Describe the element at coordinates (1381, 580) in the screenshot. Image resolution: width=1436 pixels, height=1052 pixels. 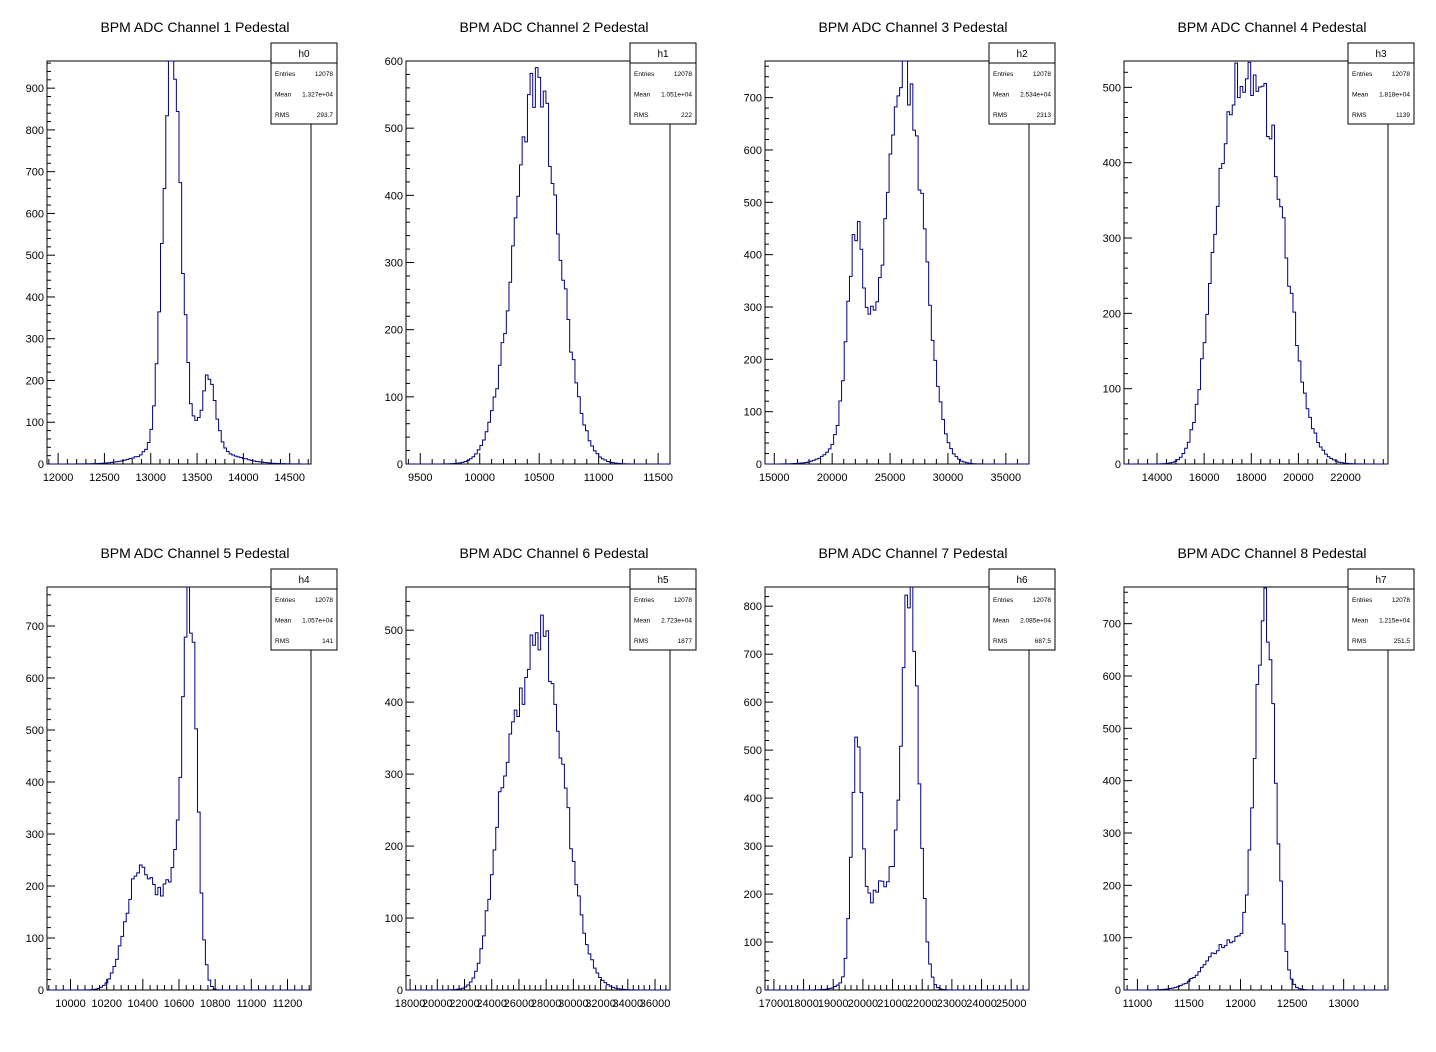
I see `stats-histogram-name: h7` at that location.